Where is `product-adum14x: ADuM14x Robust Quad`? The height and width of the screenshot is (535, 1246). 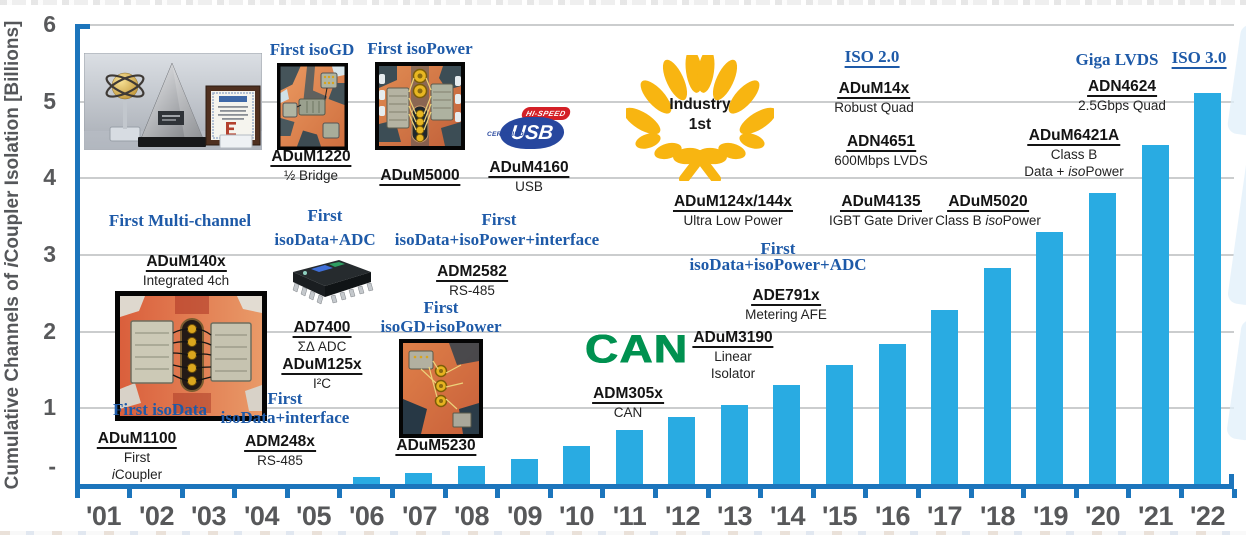
product-adum14x: ADuM14x Robust Quad is located at coordinates (874, 98).